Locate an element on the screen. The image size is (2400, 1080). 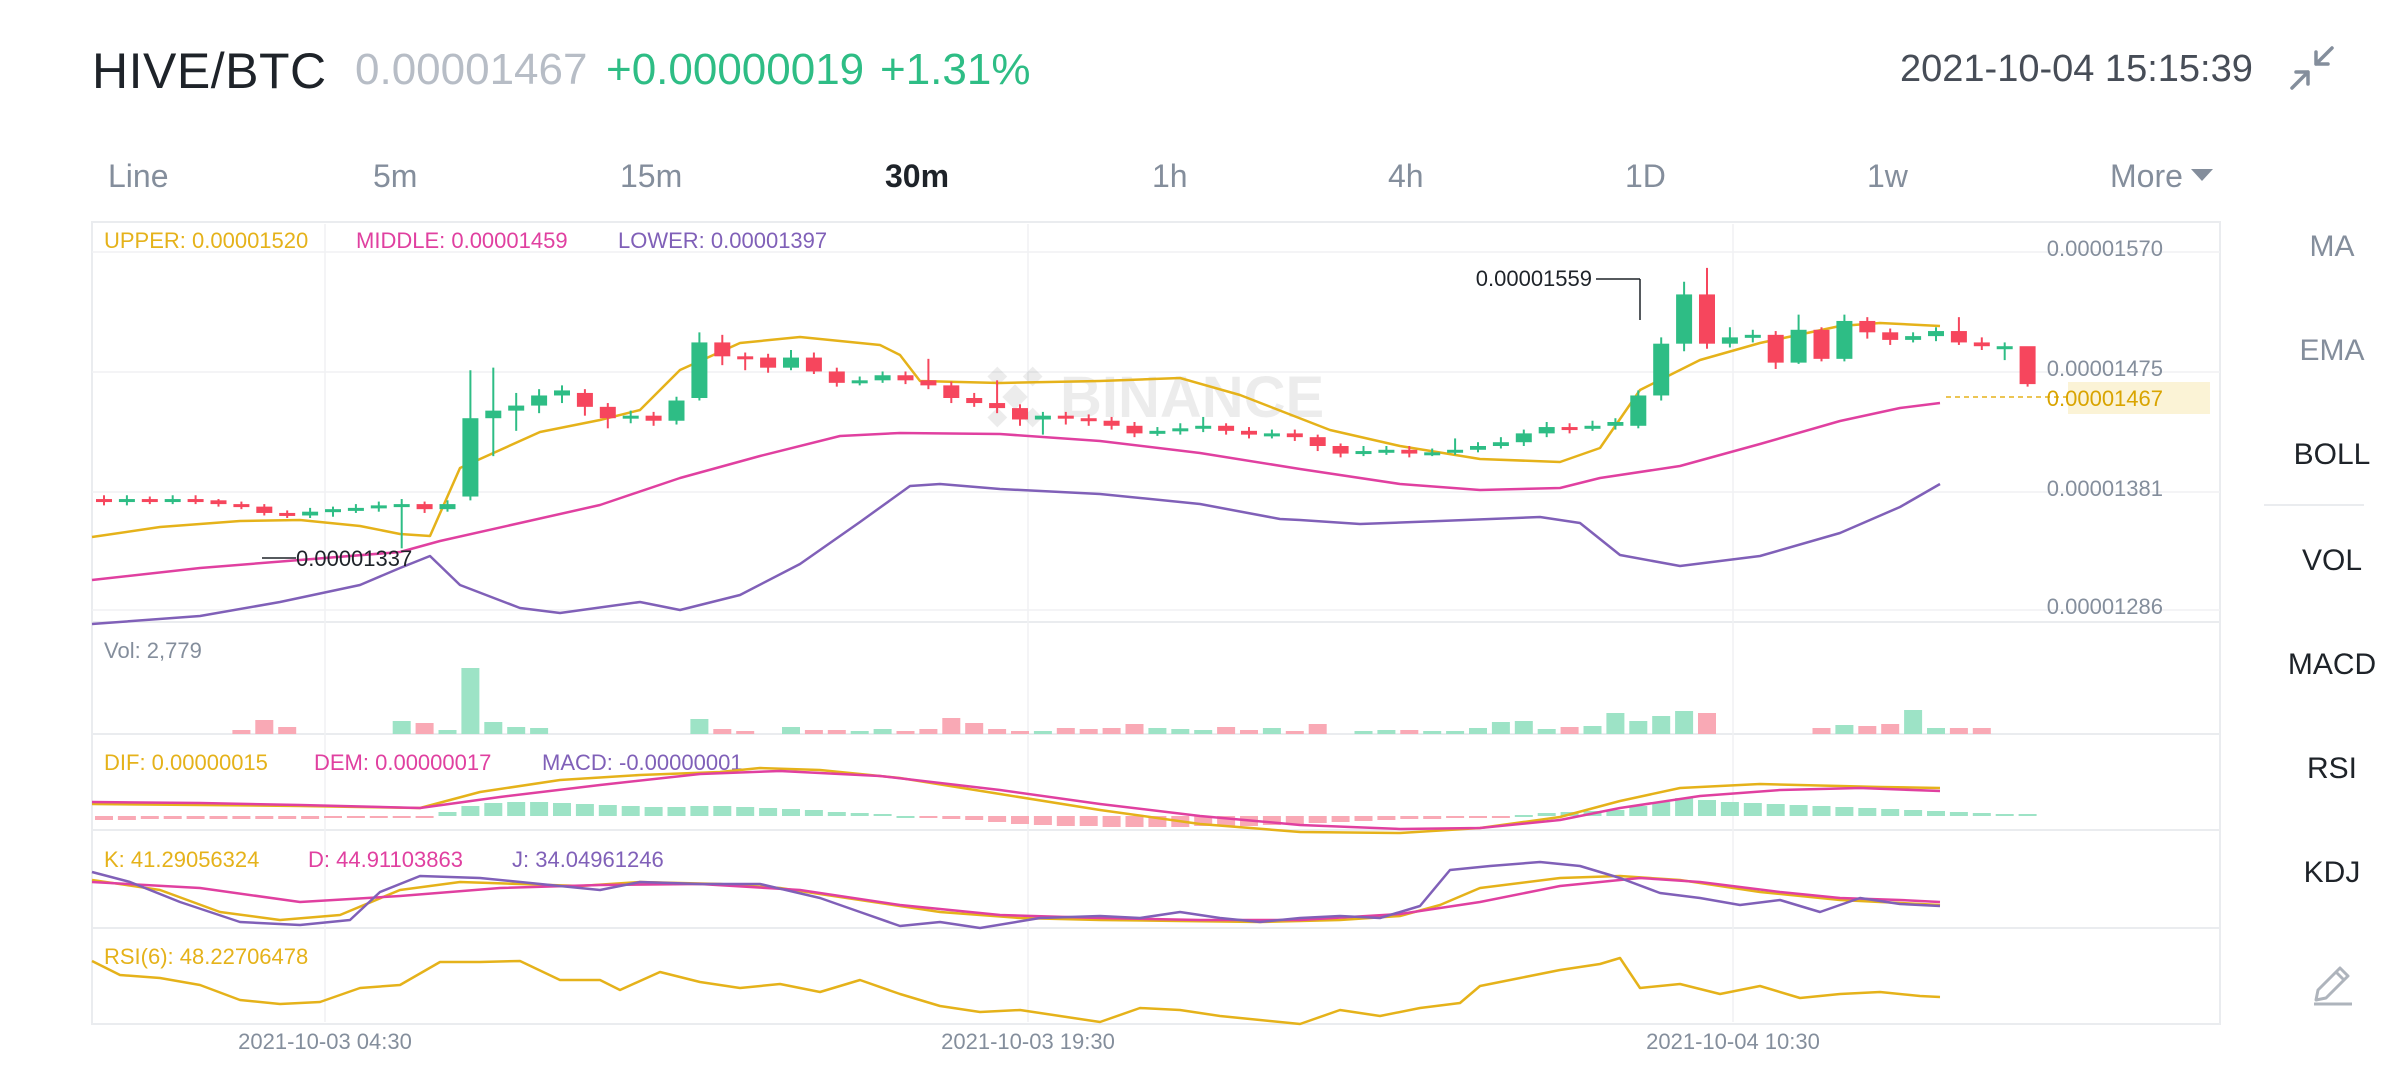
tab-label: 1h is located at coordinates (1170, 176).